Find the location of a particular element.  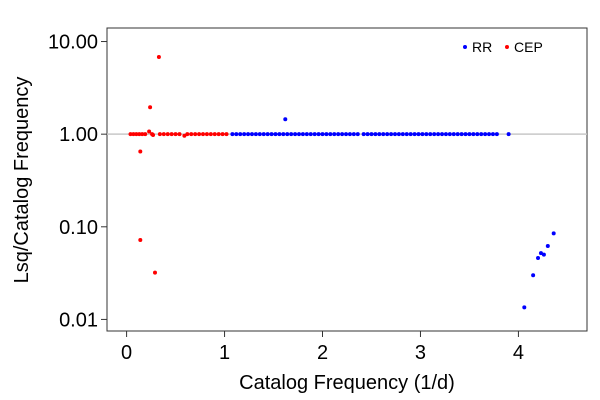

legend-rr-marker is located at coordinates (465, 47).